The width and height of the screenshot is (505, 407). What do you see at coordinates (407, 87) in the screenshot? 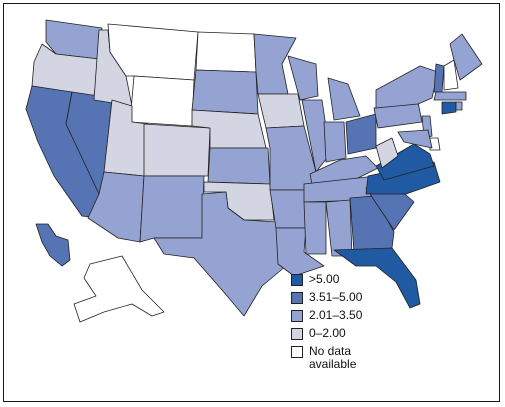
I see `state-ny` at bounding box center [407, 87].